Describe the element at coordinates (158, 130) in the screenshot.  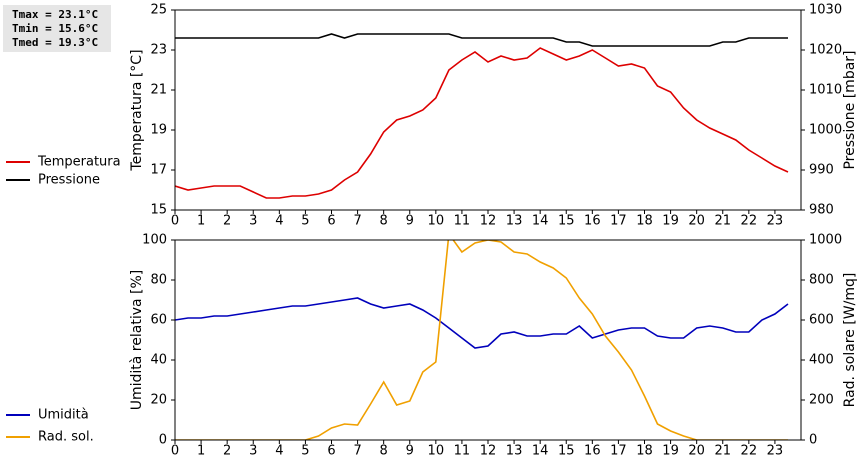
I see `y-tick-label: 19` at that location.